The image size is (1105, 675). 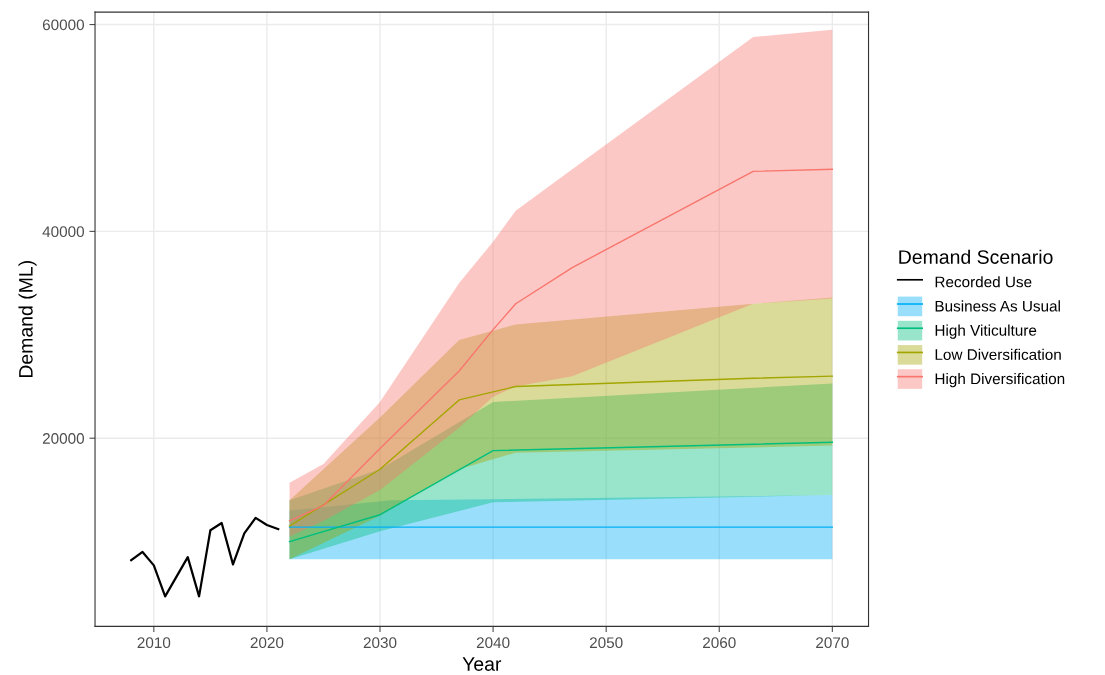 What do you see at coordinates (986, 331) in the screenshot?
I see `legend-label: High Viticulture` at bounding box center [986, 331].